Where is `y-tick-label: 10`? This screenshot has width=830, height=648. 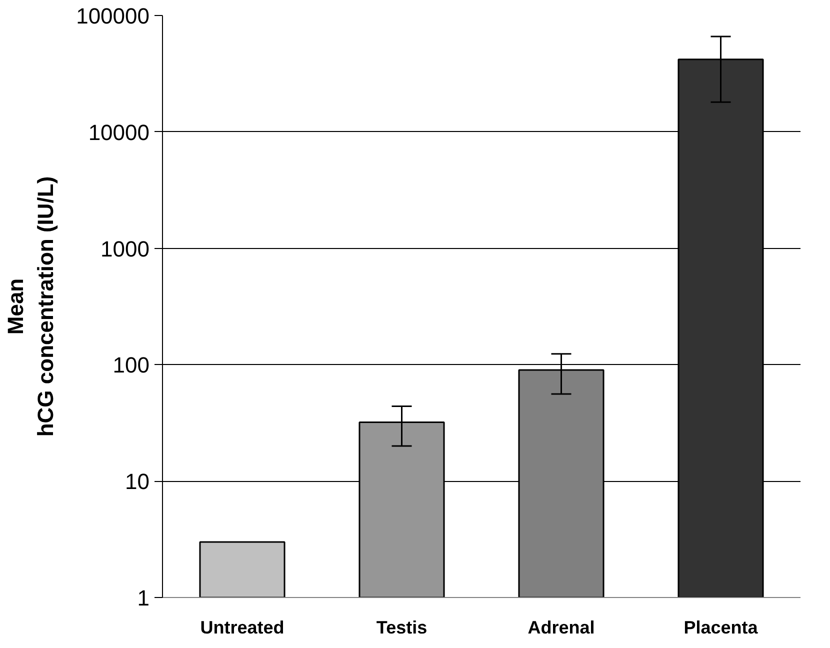
y-tick-label: 10 is located at coordinates (137, 481).